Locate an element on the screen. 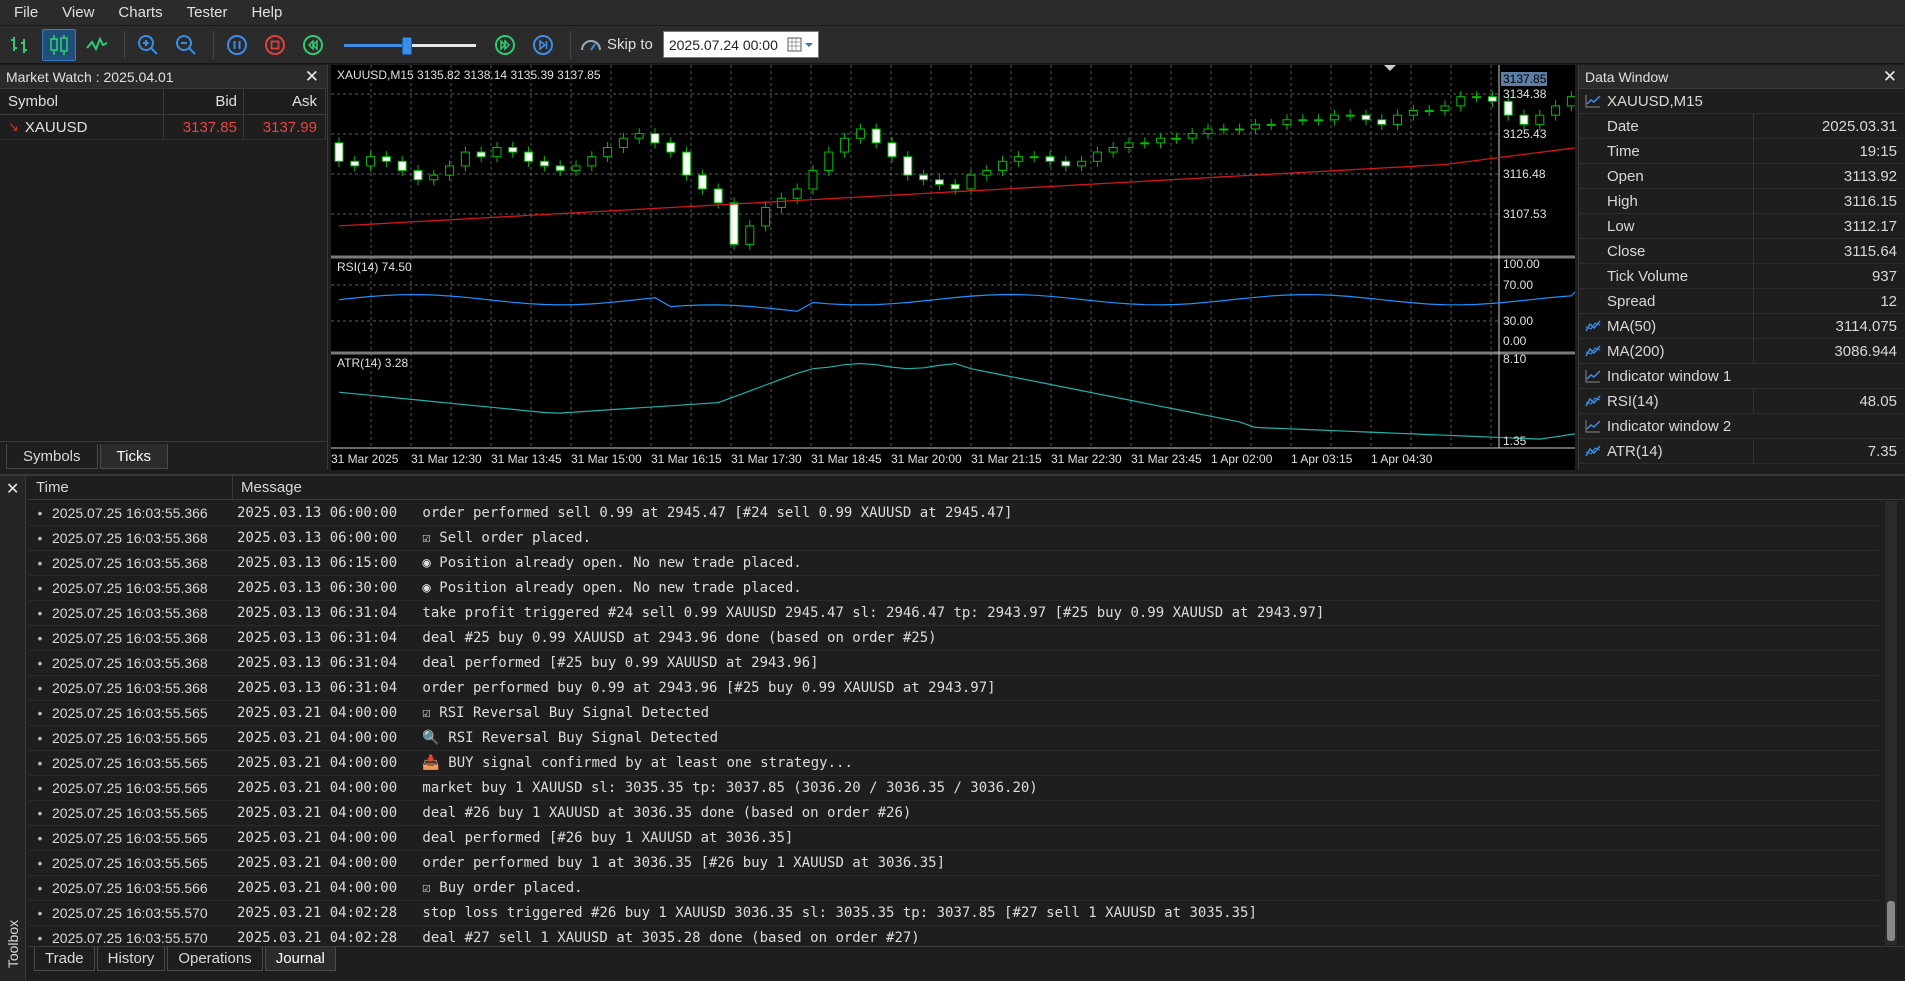  bar-chart-button is located at coordinates (21, 45).